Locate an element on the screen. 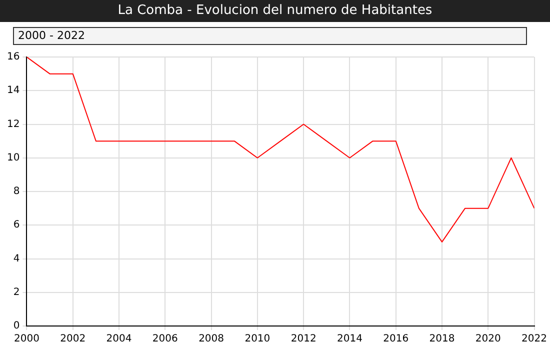 This screenshot has height=350, width=550. x-tick-label: 2002 is located at coordinates (73, 339).